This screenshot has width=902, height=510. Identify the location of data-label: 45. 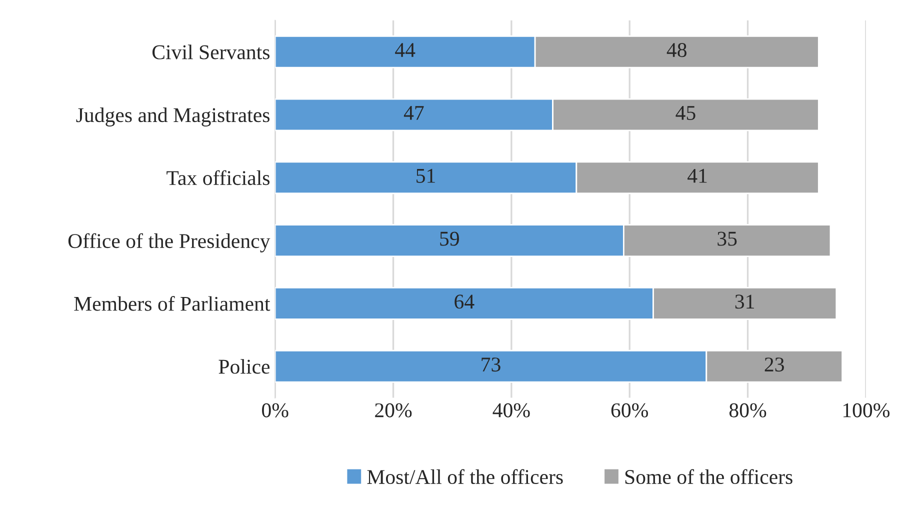
(686, 113).